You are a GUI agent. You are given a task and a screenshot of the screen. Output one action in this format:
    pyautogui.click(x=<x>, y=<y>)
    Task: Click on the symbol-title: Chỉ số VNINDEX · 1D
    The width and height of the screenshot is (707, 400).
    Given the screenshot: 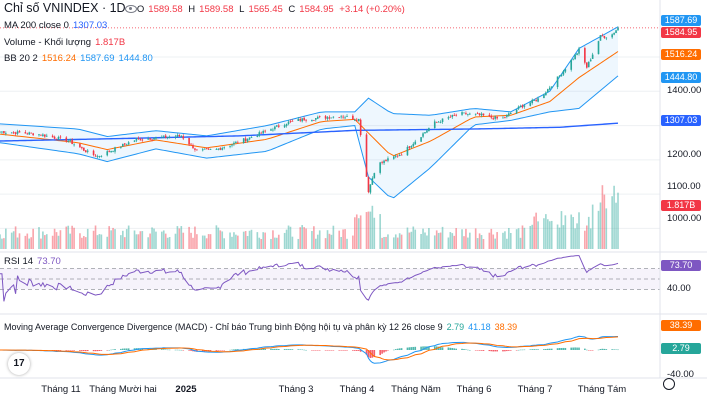 What is the action you would take?
    pyautogui.click(x=65, y=8)
    